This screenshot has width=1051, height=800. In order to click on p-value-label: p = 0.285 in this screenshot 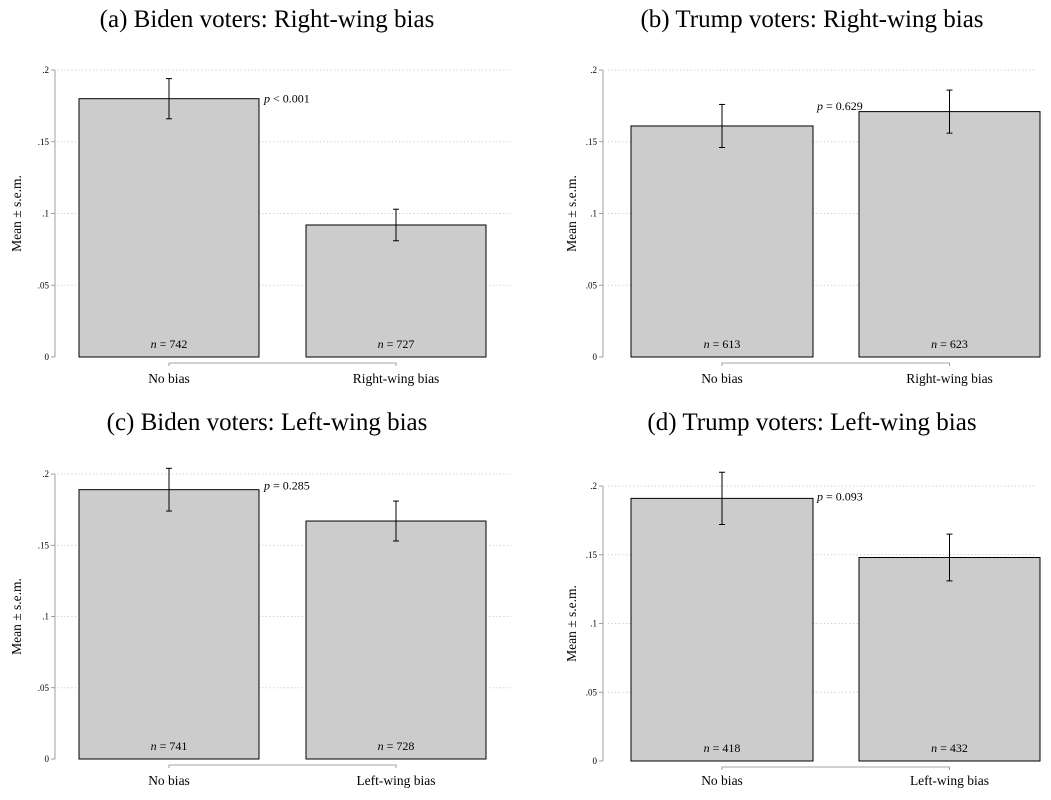, I will do `click(286, 486)`.